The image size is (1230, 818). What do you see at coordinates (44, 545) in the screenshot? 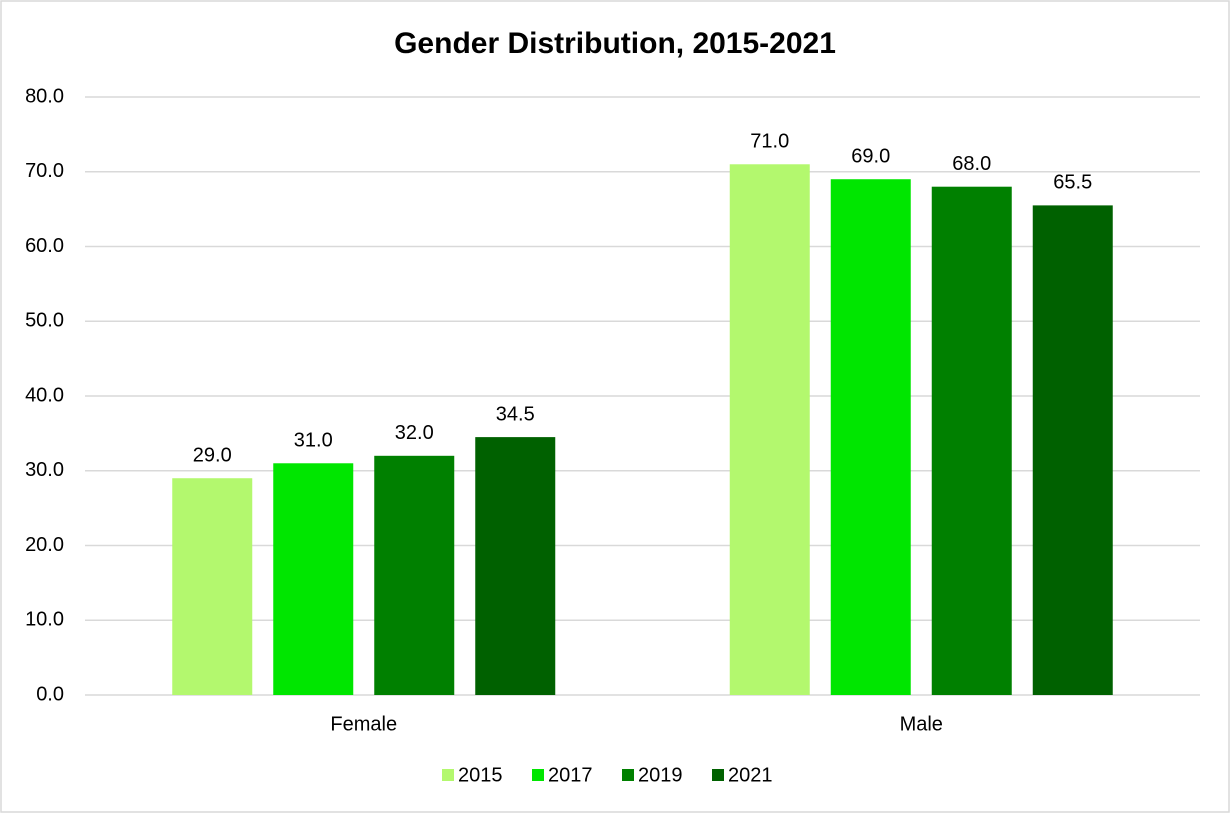
I see `y-tick-label: 20.0` at bounding box center [44, 545].